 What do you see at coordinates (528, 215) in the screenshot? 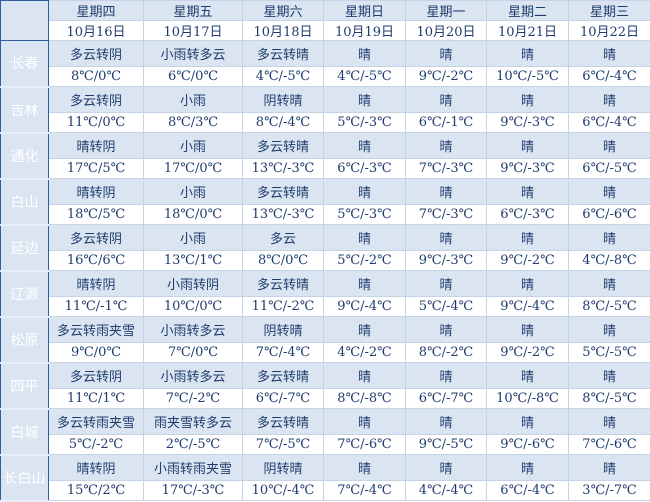
I see `temperature-cell: 6℃/-3℃` at bounding box center [528, 215].